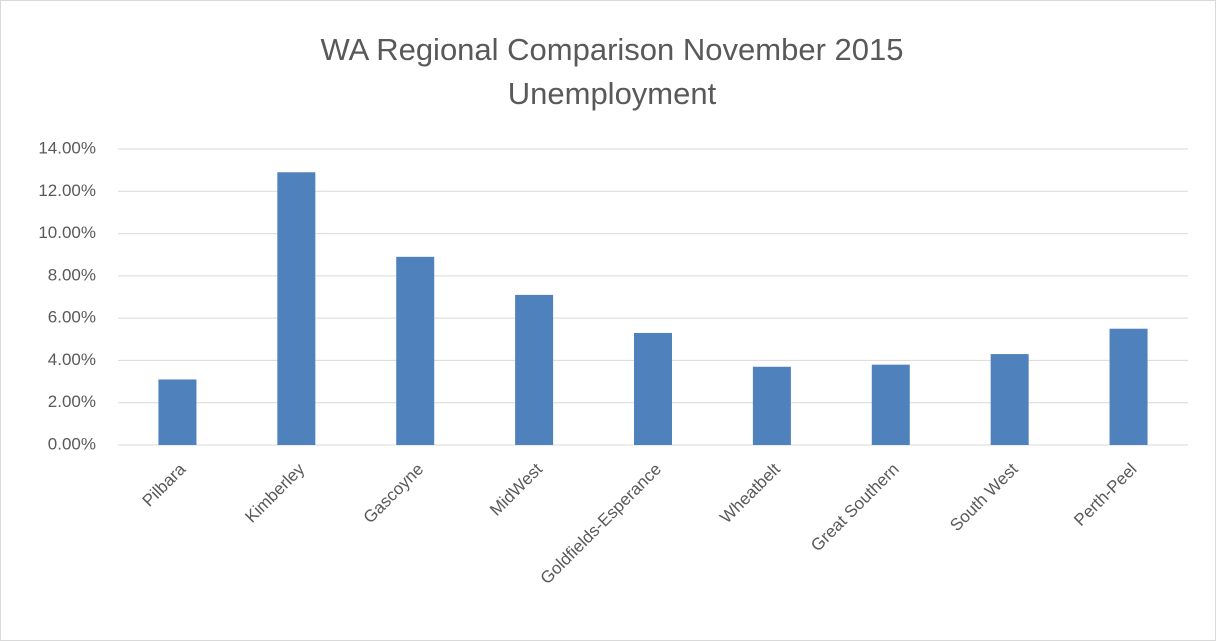 The image size is (1216, 641). I want to click on y-tick-label: 4.00%, so click(72, 359).